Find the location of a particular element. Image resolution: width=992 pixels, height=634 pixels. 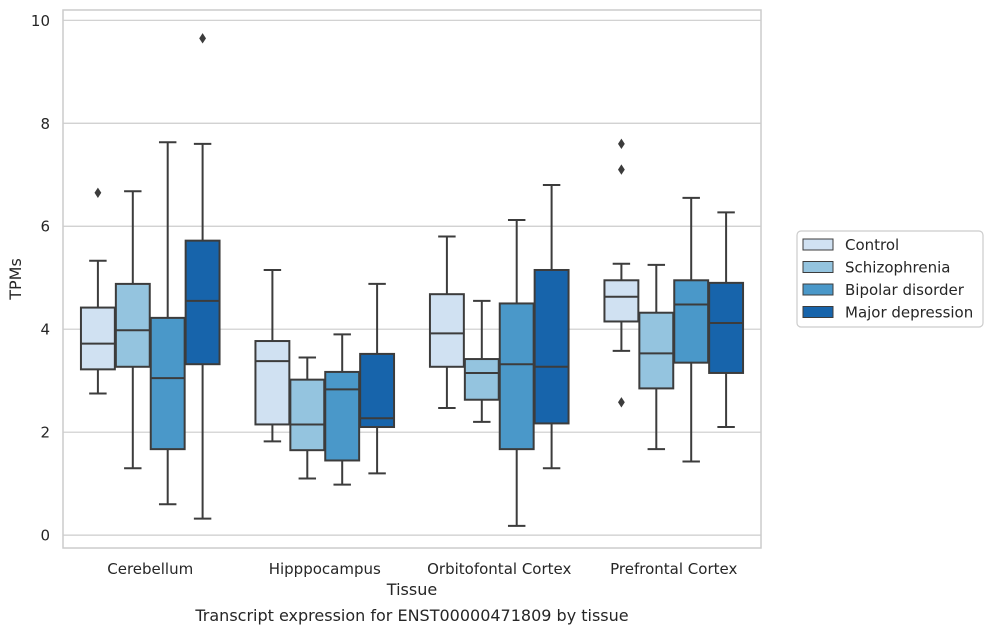

legend-label: Schizophrenia is located at coordinates (897, 268).